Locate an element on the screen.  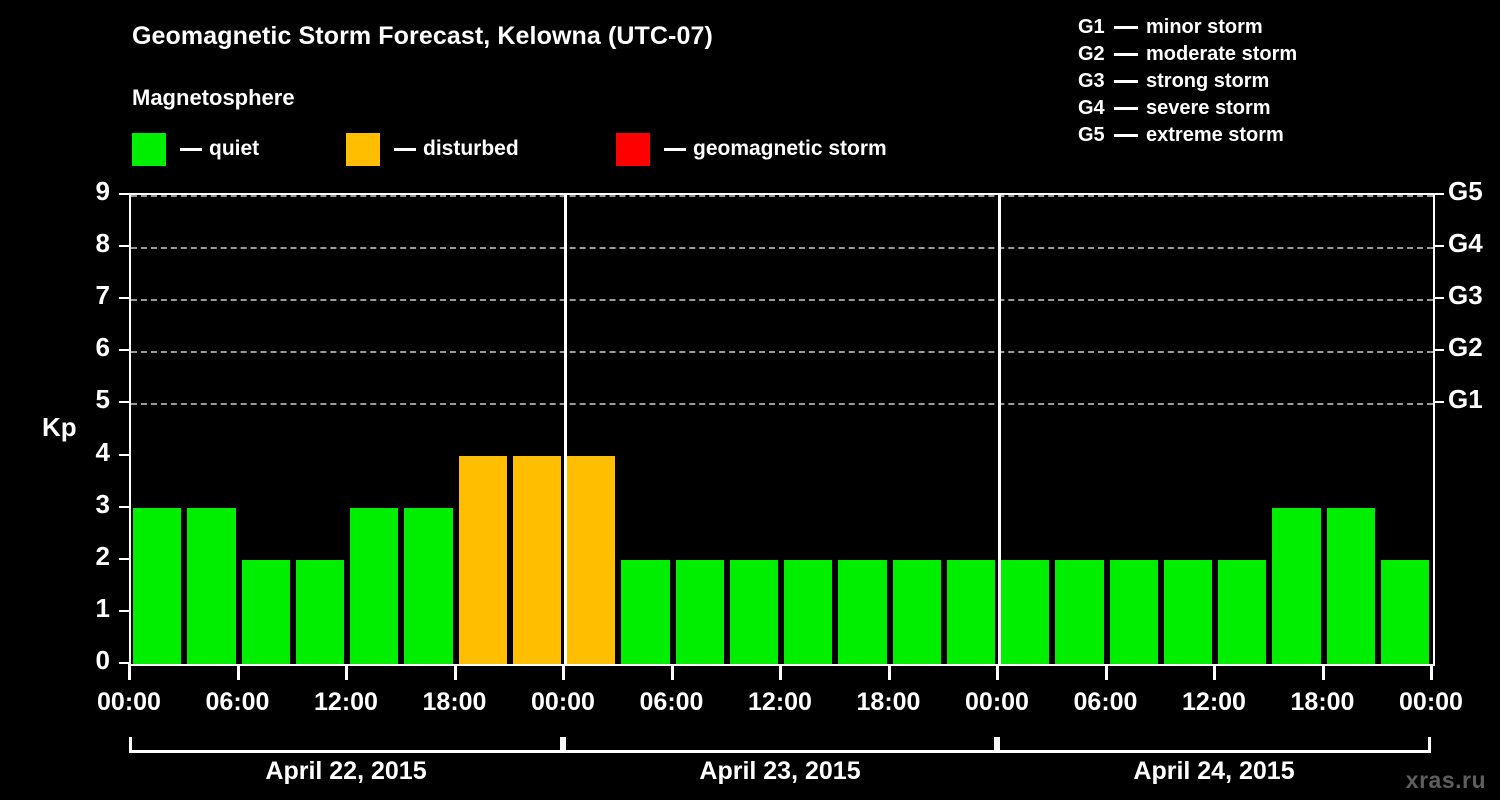
legend-entry-geomagnetic-storm: geomagnetic storm is located at coordinates (751, 149).